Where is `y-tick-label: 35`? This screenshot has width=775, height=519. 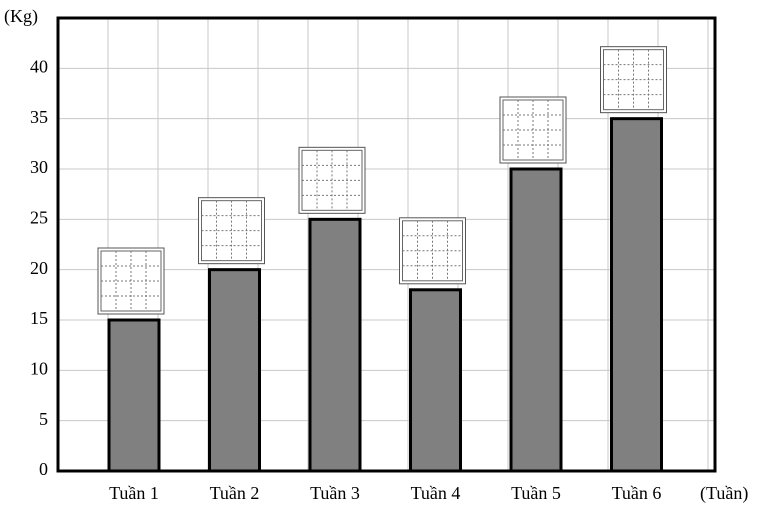
y-tick-label: 35 is located at coordinates (39, 117).